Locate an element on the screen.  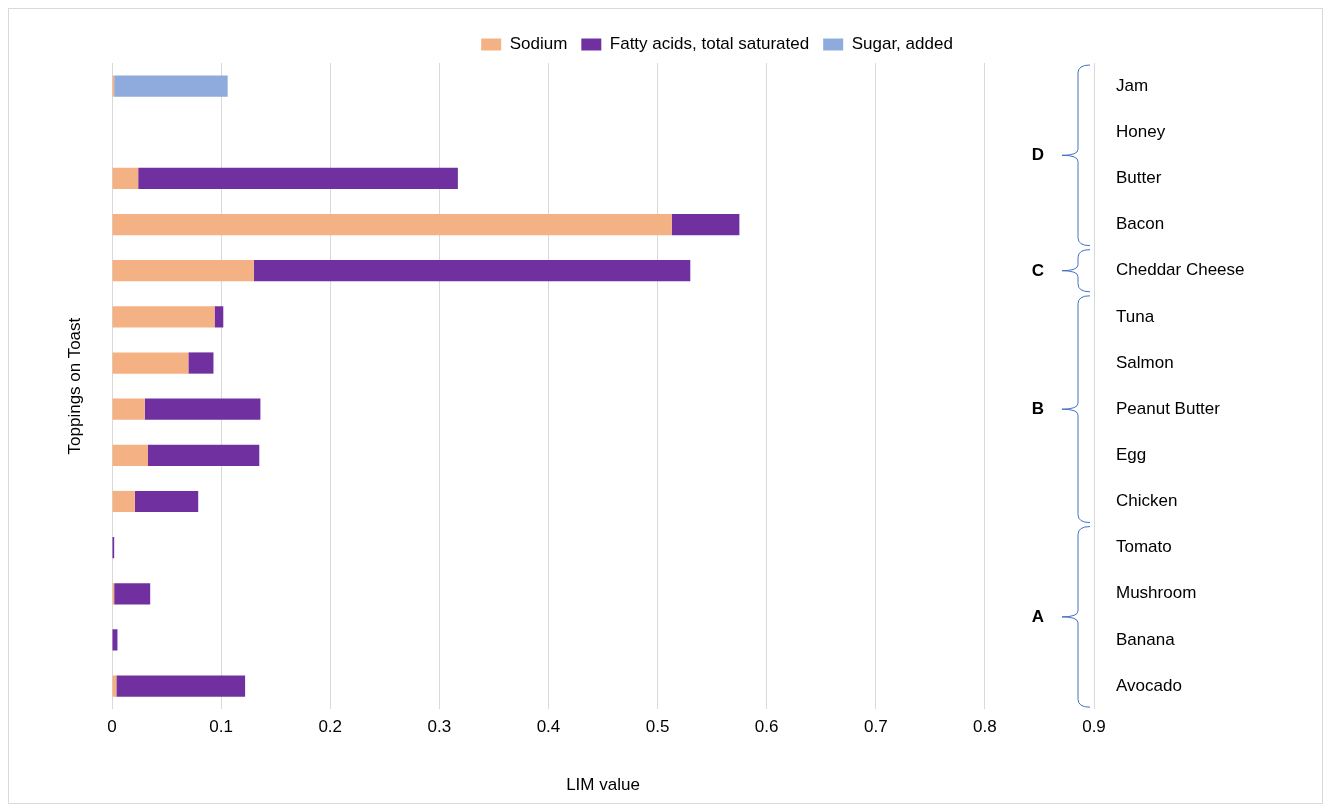
y-tick-label: Tuna is located at coordinates (1135, 316).